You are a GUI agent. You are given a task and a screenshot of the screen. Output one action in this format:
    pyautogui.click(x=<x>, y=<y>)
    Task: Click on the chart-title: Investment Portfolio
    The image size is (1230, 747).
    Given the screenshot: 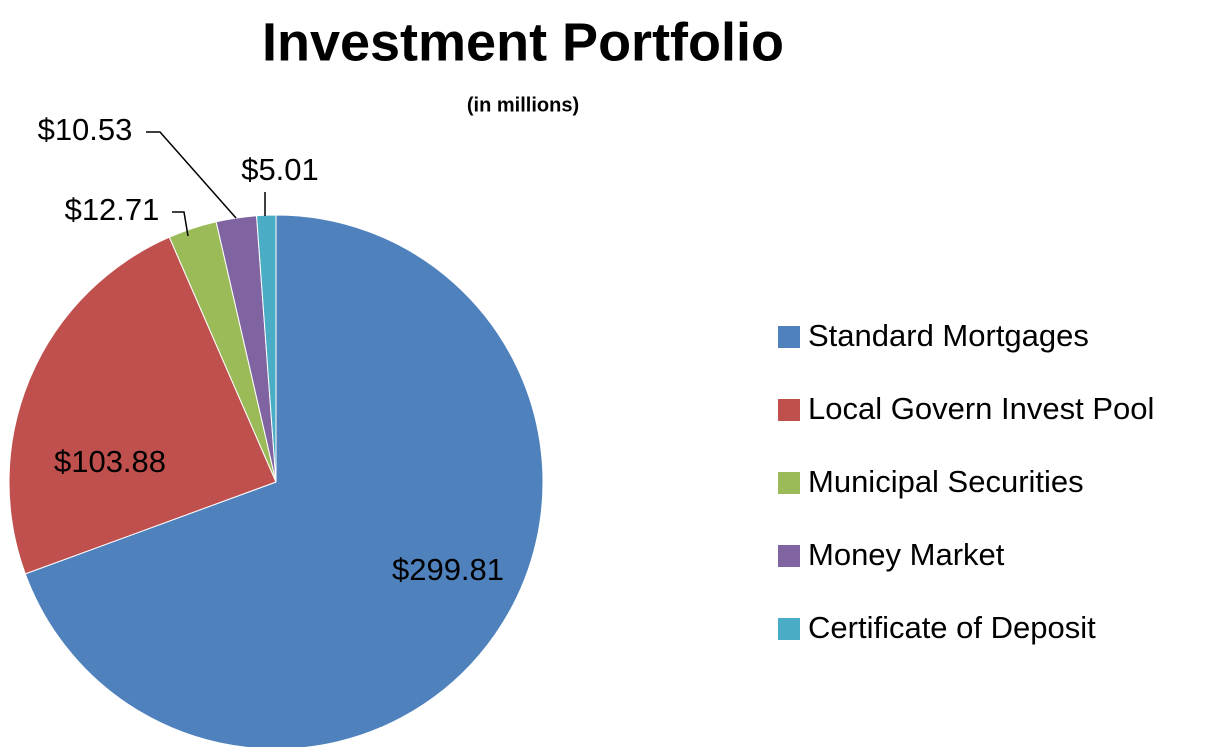 What is the action you would take?
    pyautogui.click(x=523, y=42)
    